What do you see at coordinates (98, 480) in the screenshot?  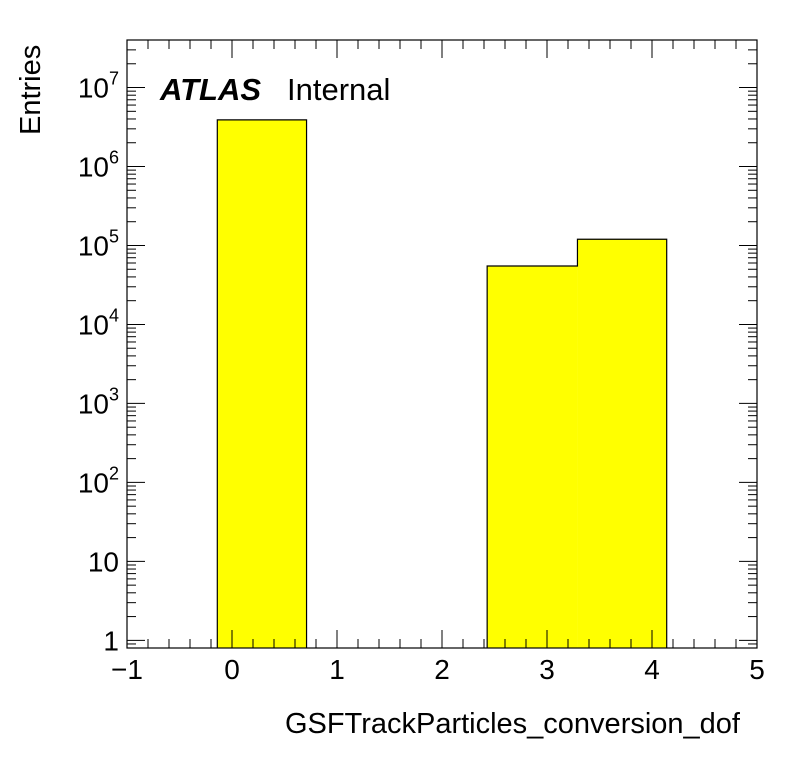 I see `y-tick-label: 10²` at bounding box center [98, 480].